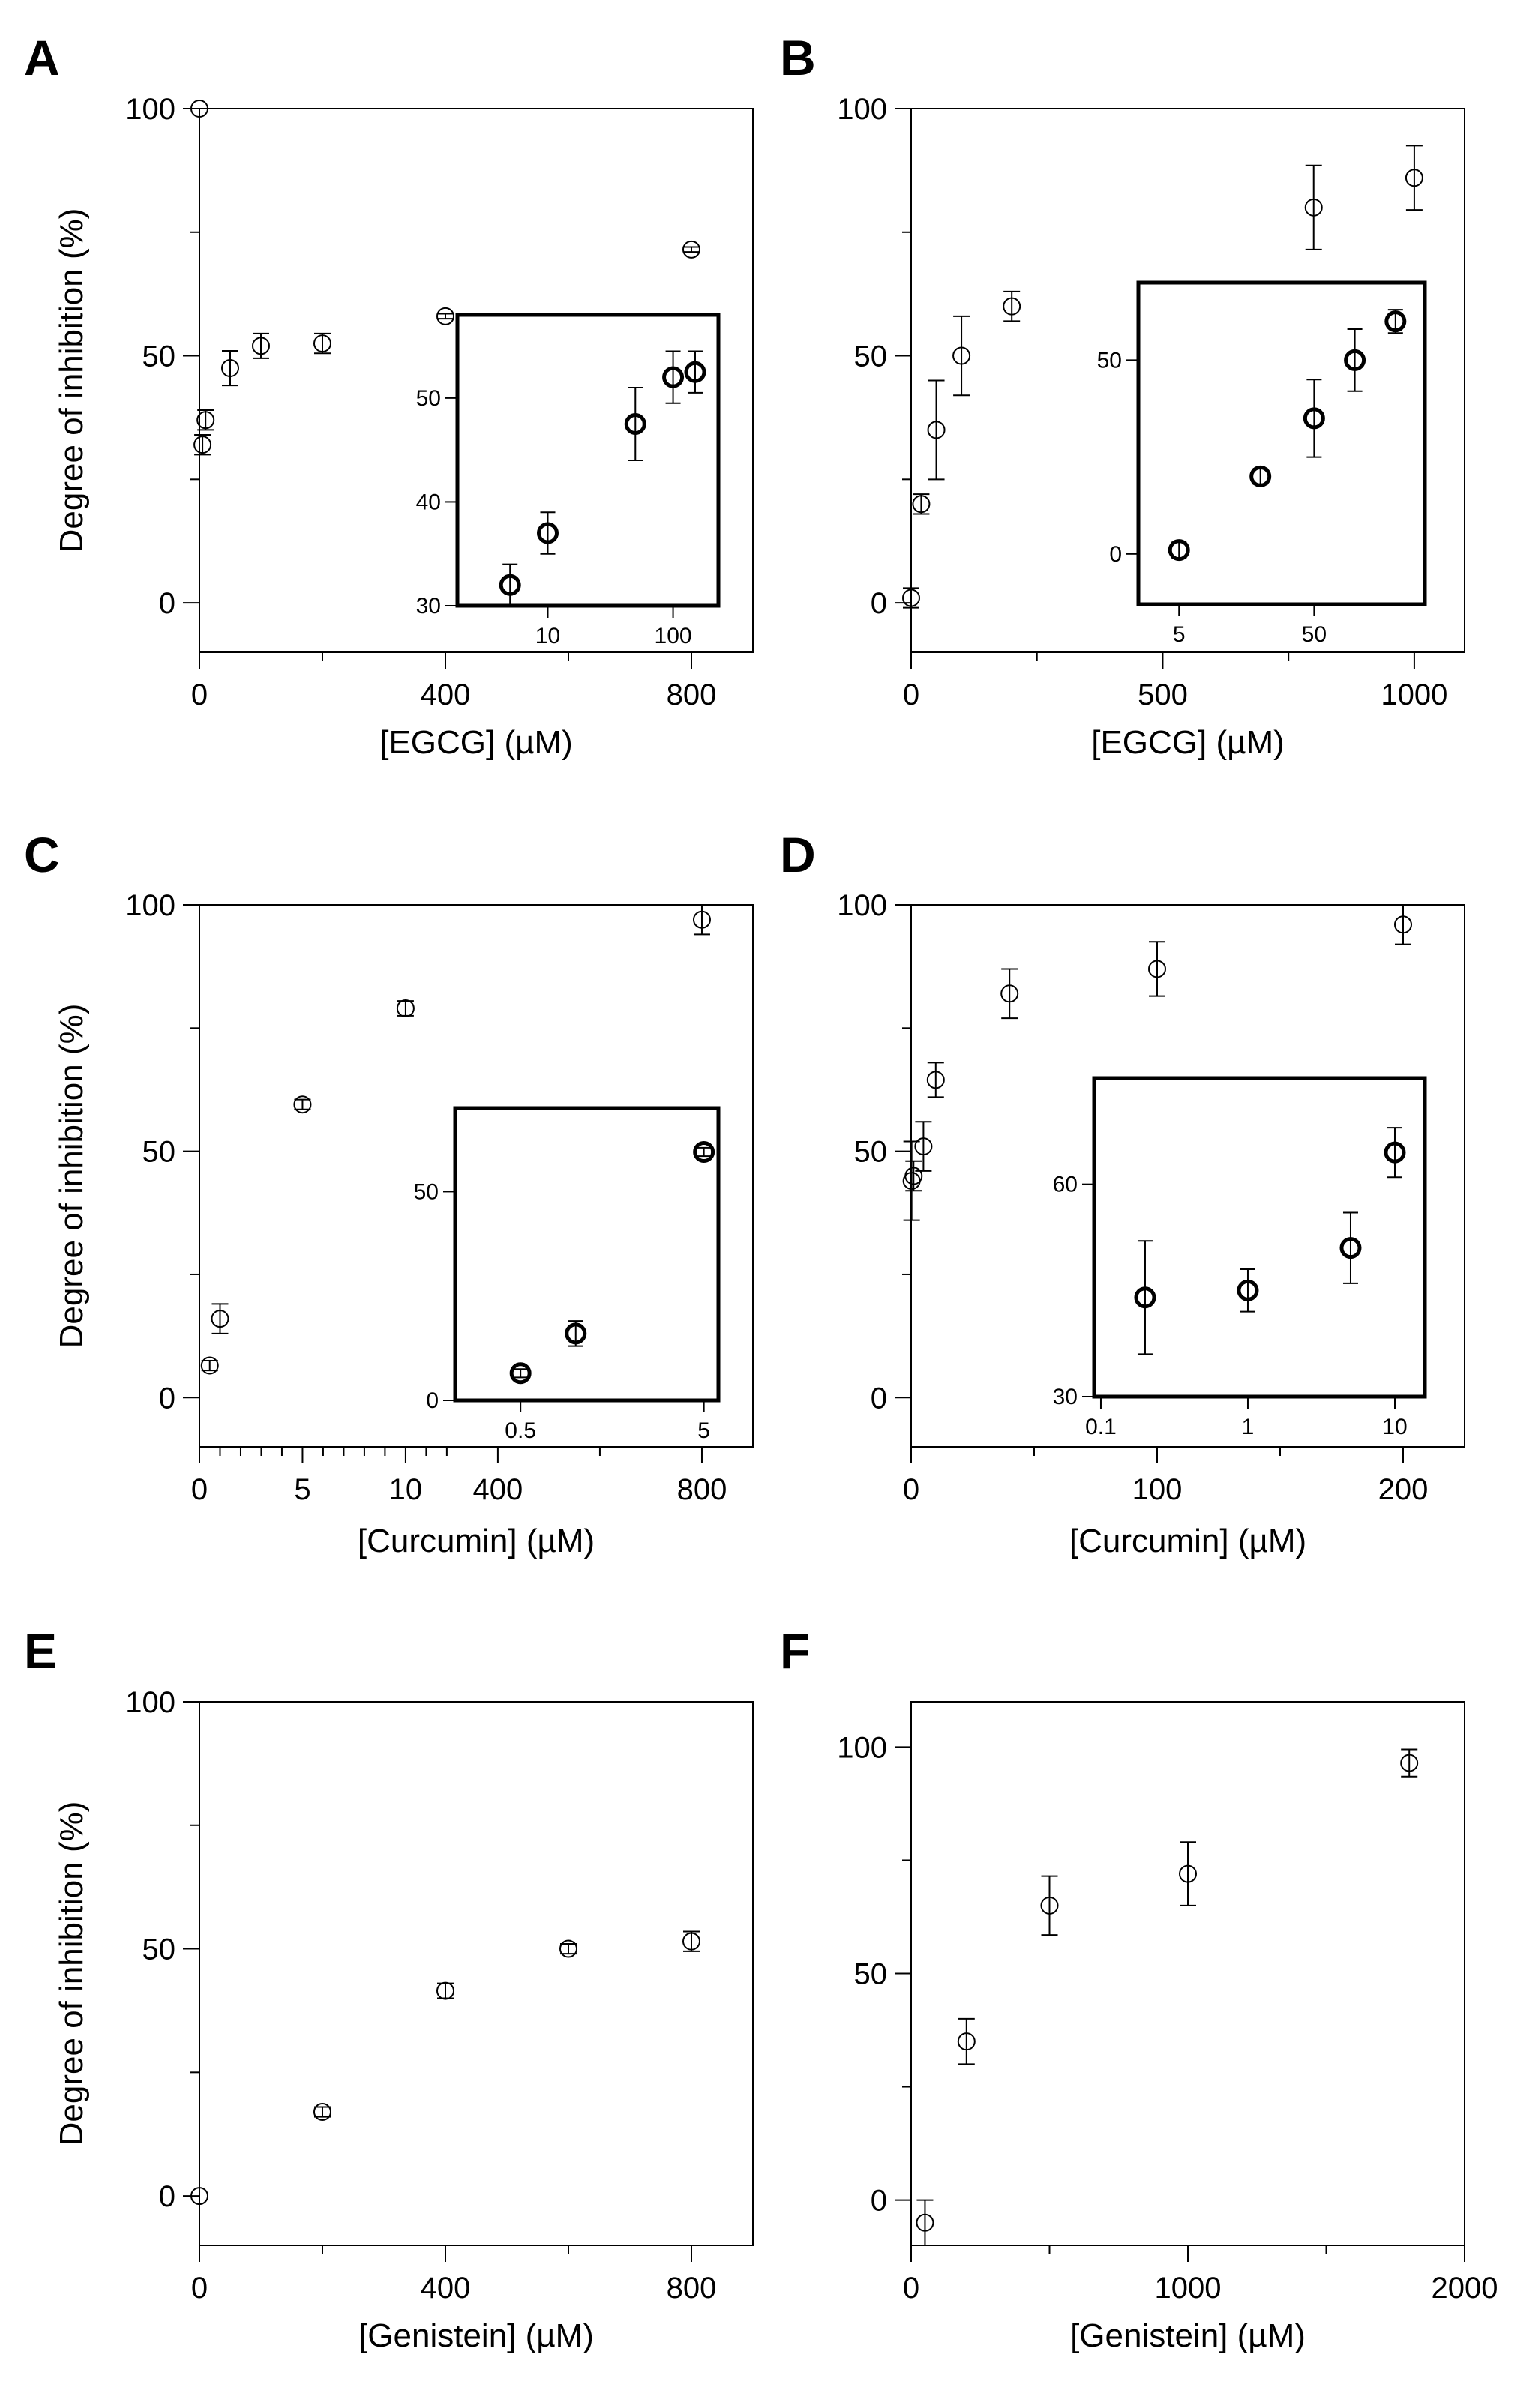 The image size is (1532, 2408). I want to click on panel-f: F 0 1000 2000 0 50 100 [Genistein] (µM), so click(1139, 1988).